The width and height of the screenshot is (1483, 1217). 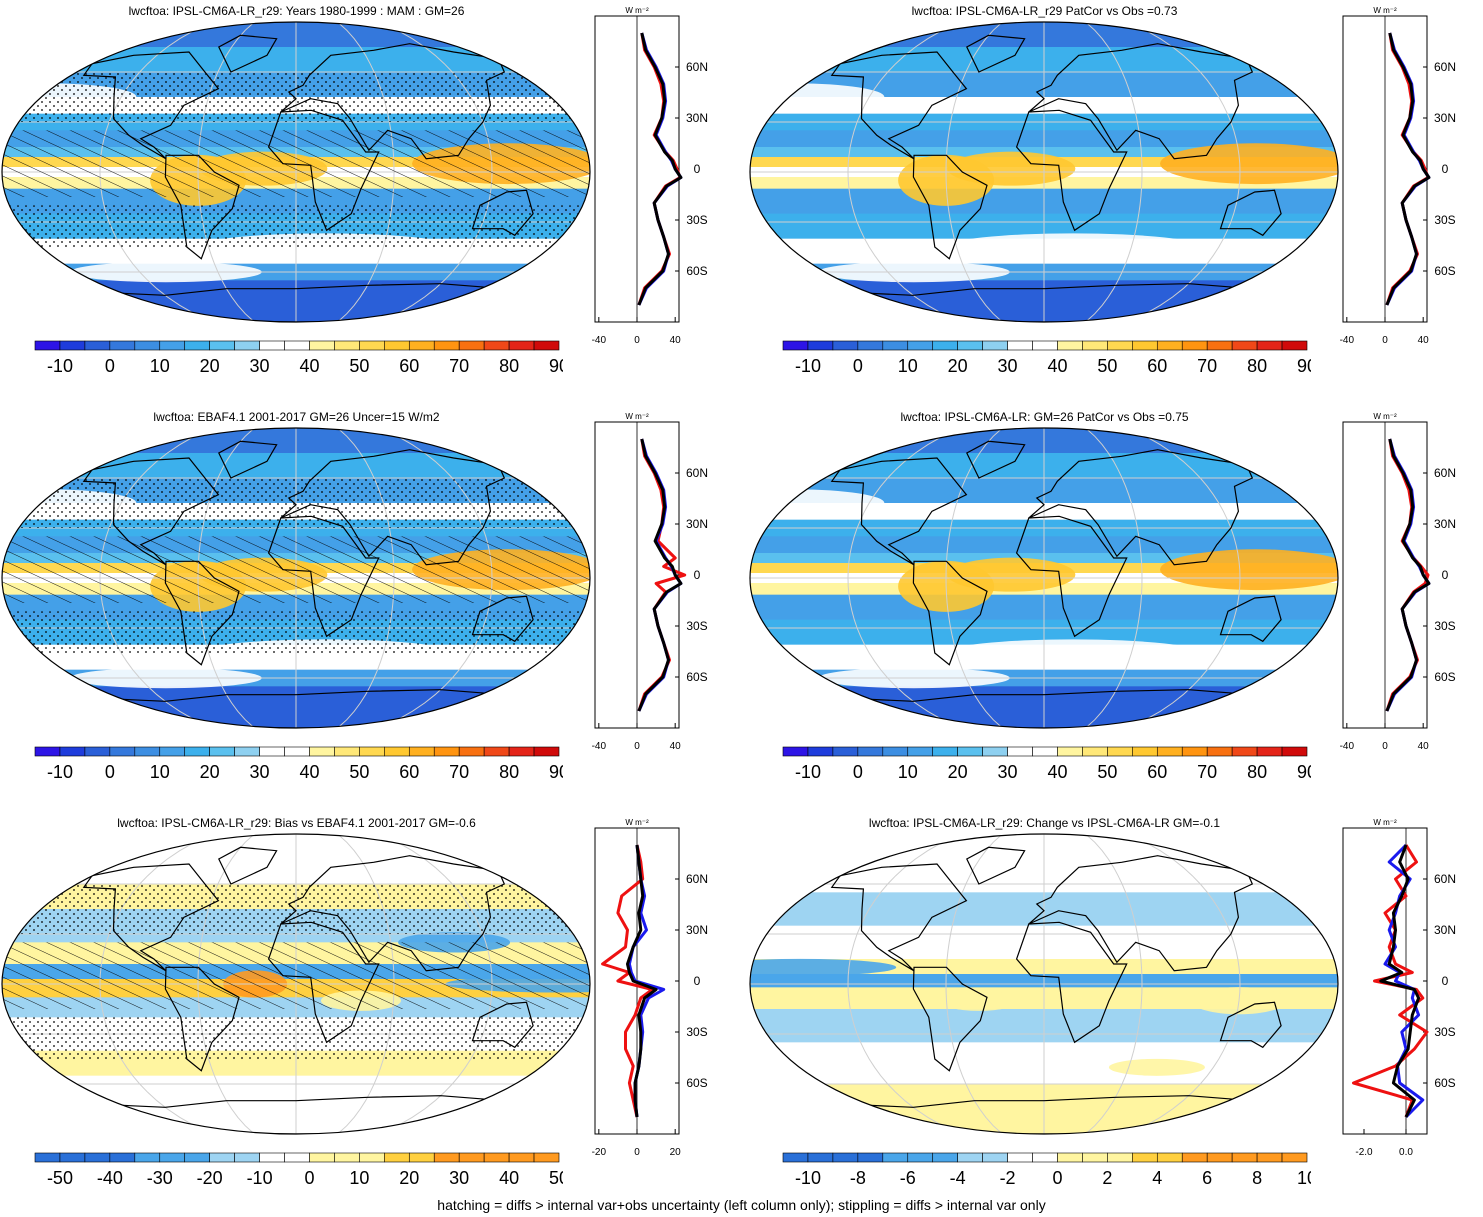 I want to click on colorbar-label: -10, so click(x=808, y=366).